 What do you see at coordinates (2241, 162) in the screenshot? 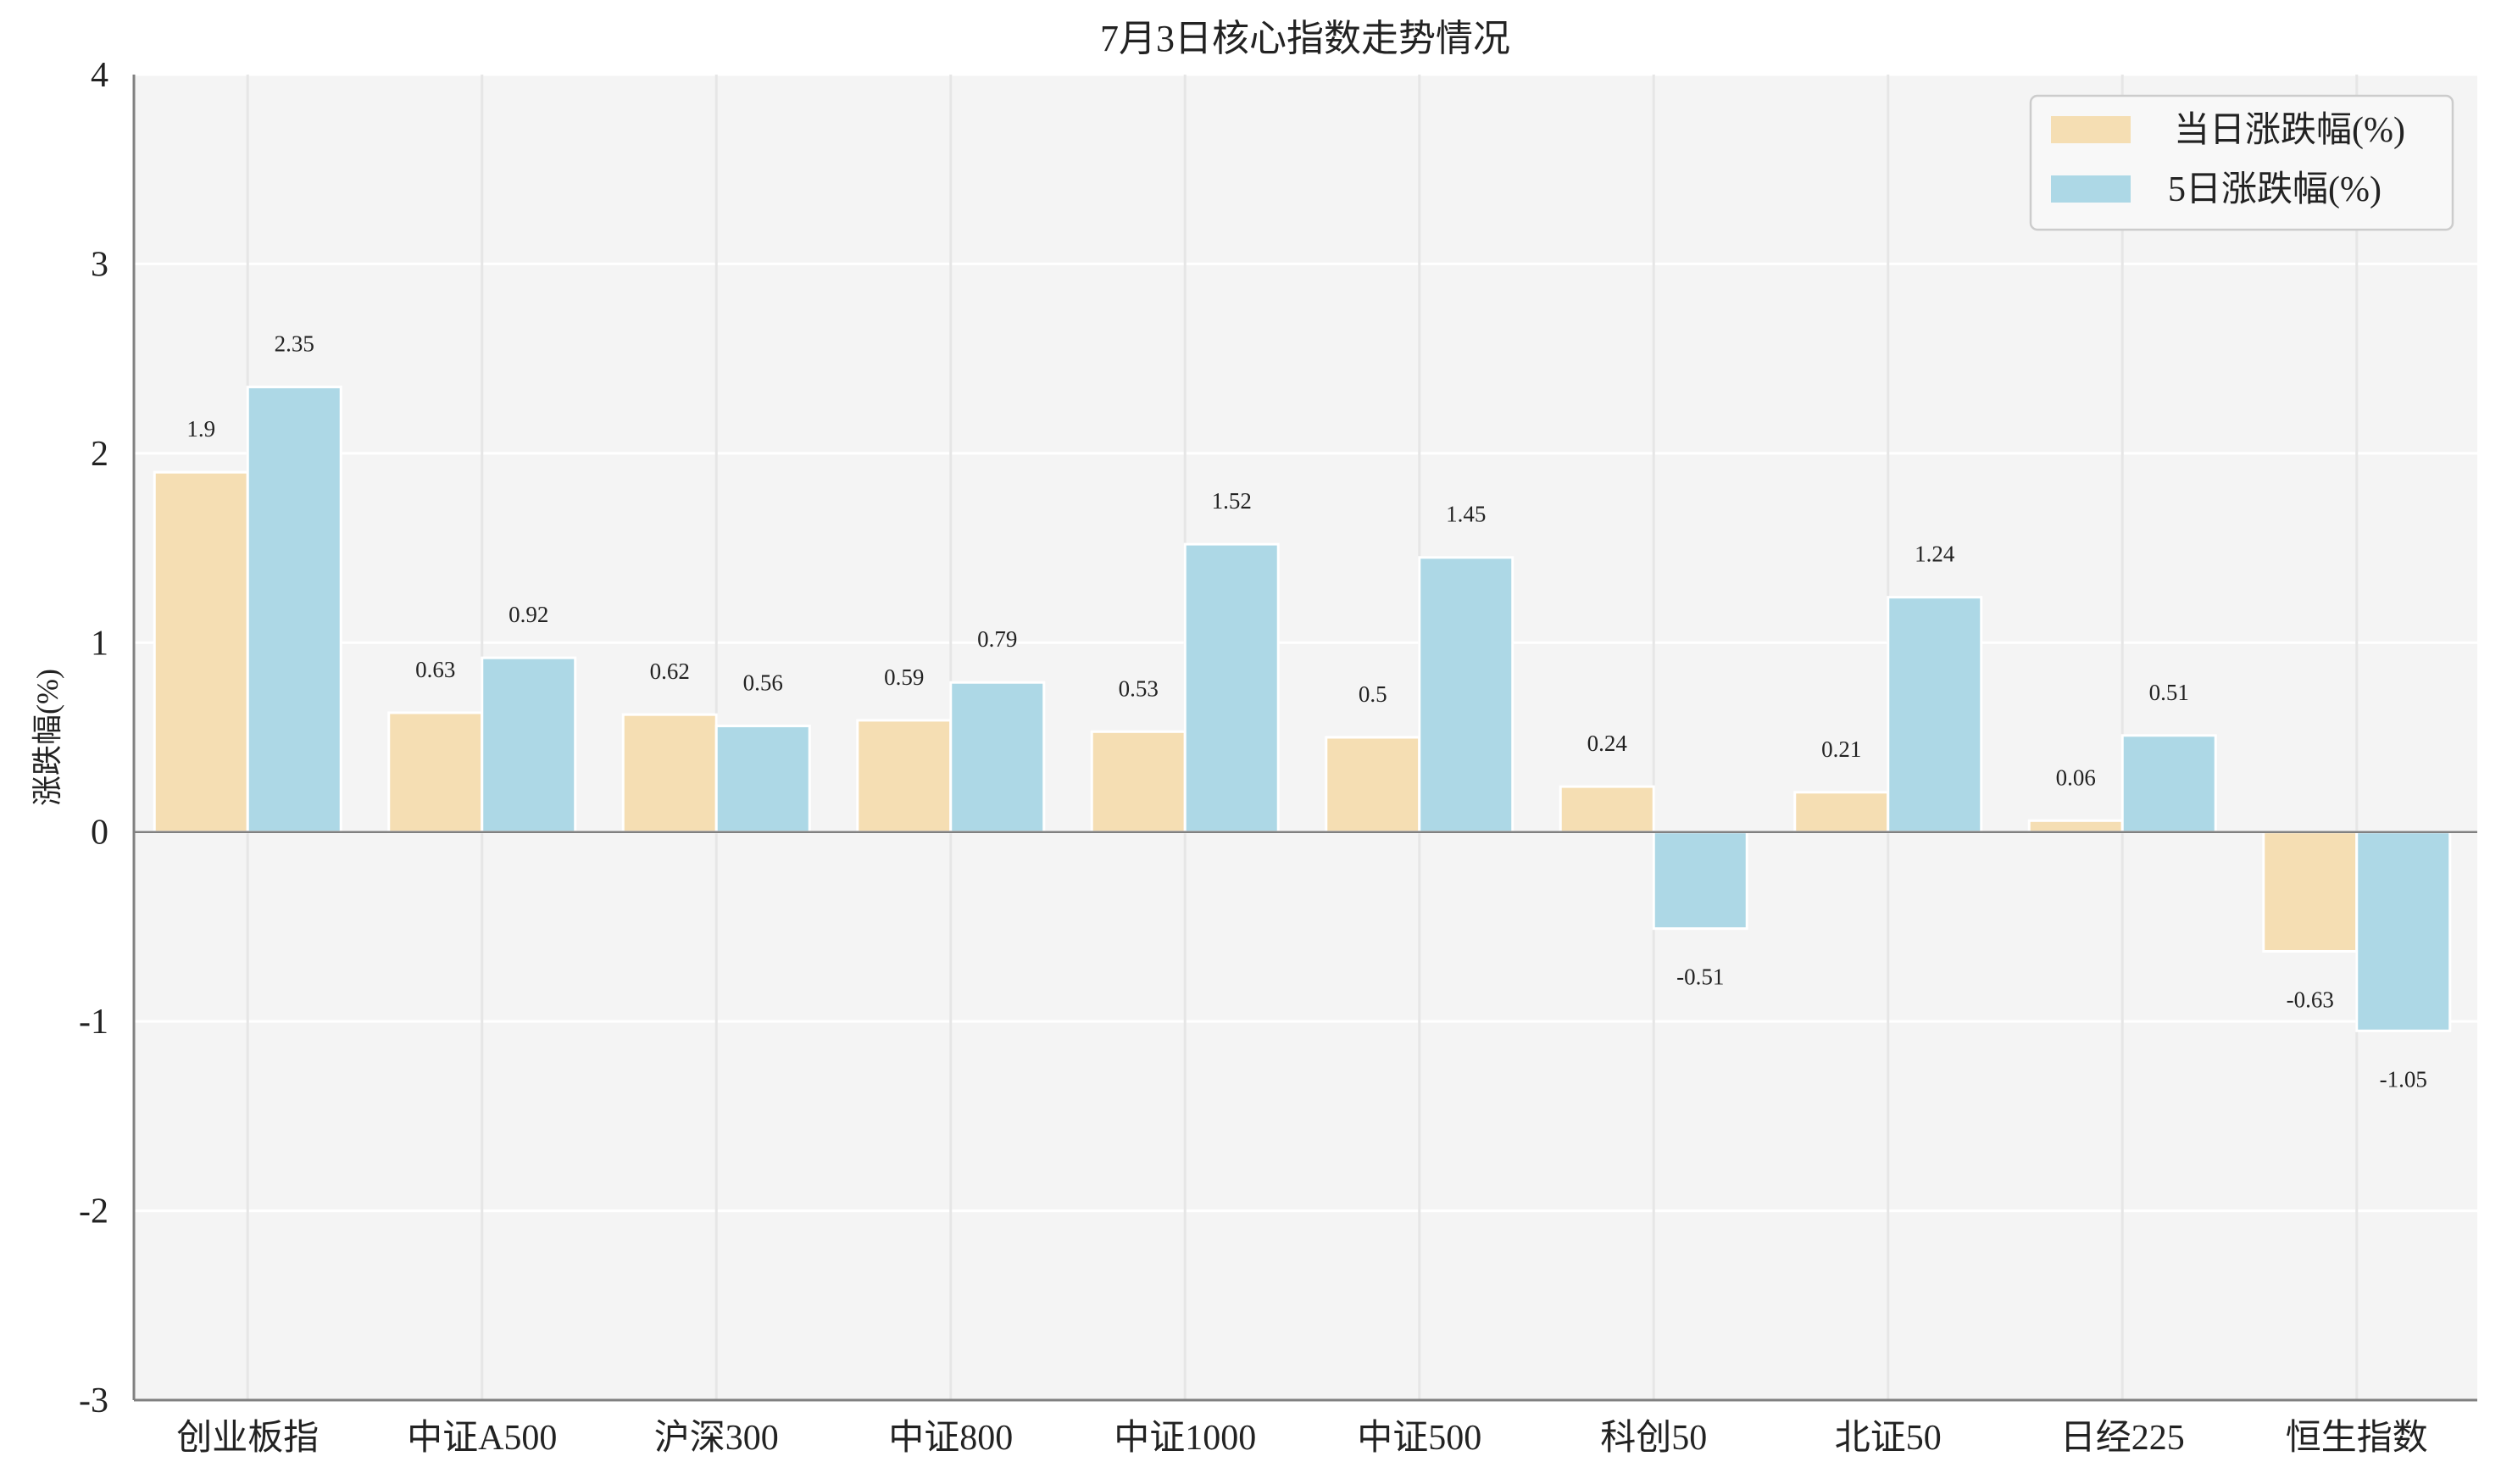
I see `legend: 当日涨跌幅(%) 5日涨跌幅(%)` at bounding box center [2241, 162].